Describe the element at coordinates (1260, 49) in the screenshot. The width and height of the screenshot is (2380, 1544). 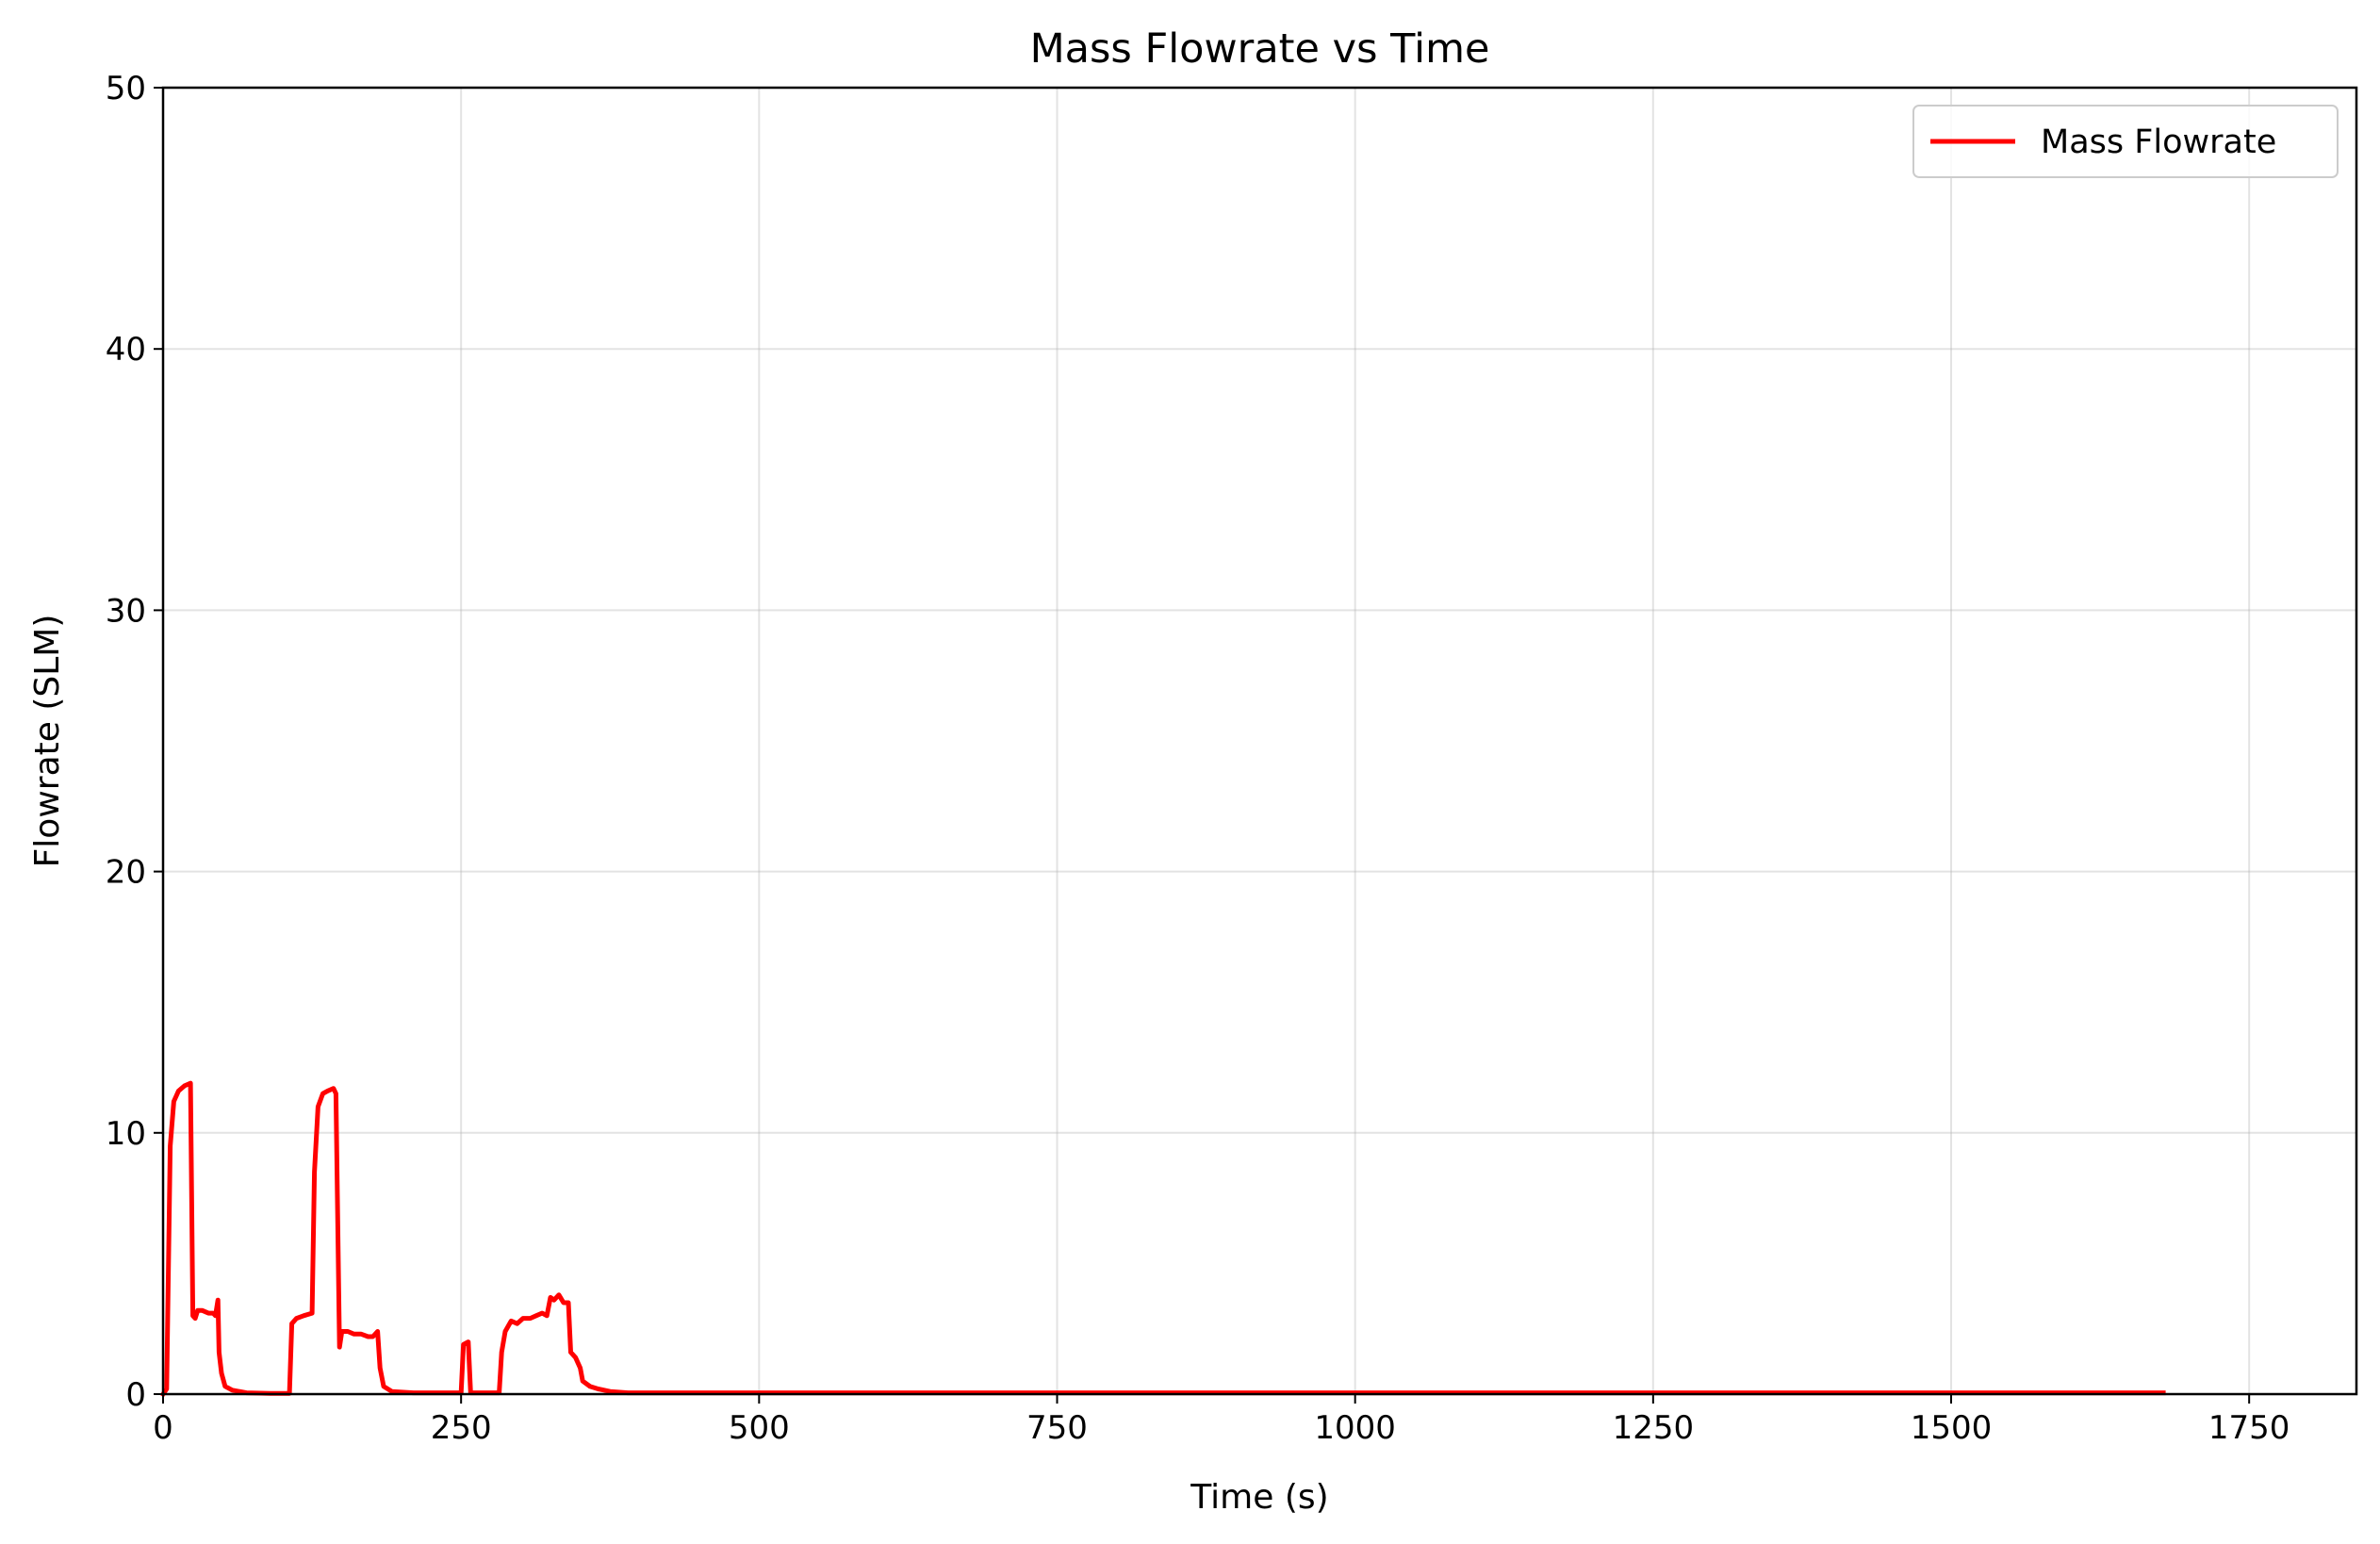
I see `chart-title: Mass Flowrate vs Time` at that location.